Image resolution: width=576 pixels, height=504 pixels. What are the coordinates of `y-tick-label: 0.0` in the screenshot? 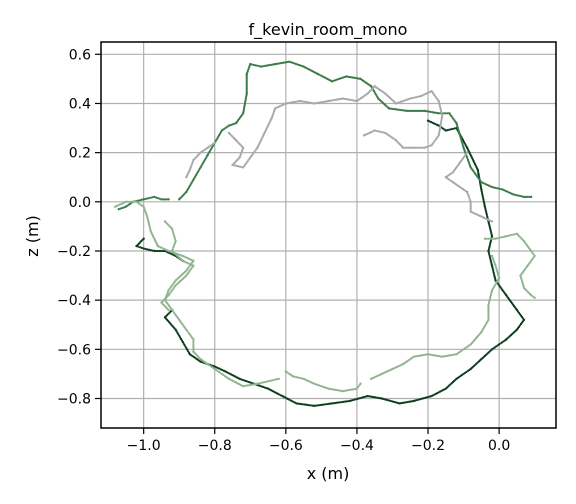 It's located at (80, 203).